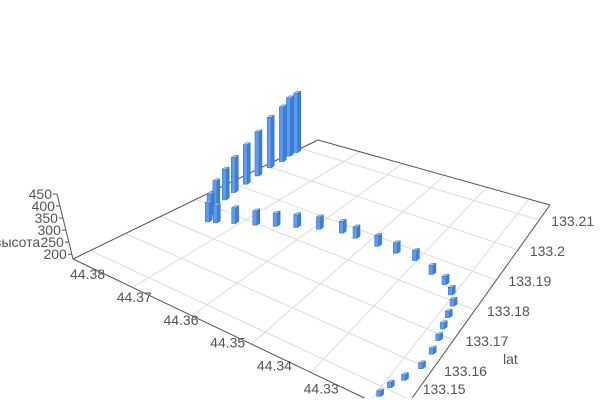 This screenshot has width=600, height=400. What do you see at coordinates (180, 320) in the screenshot?
I see `x-tick-label: 44.36` at bounding box center [180, 320].